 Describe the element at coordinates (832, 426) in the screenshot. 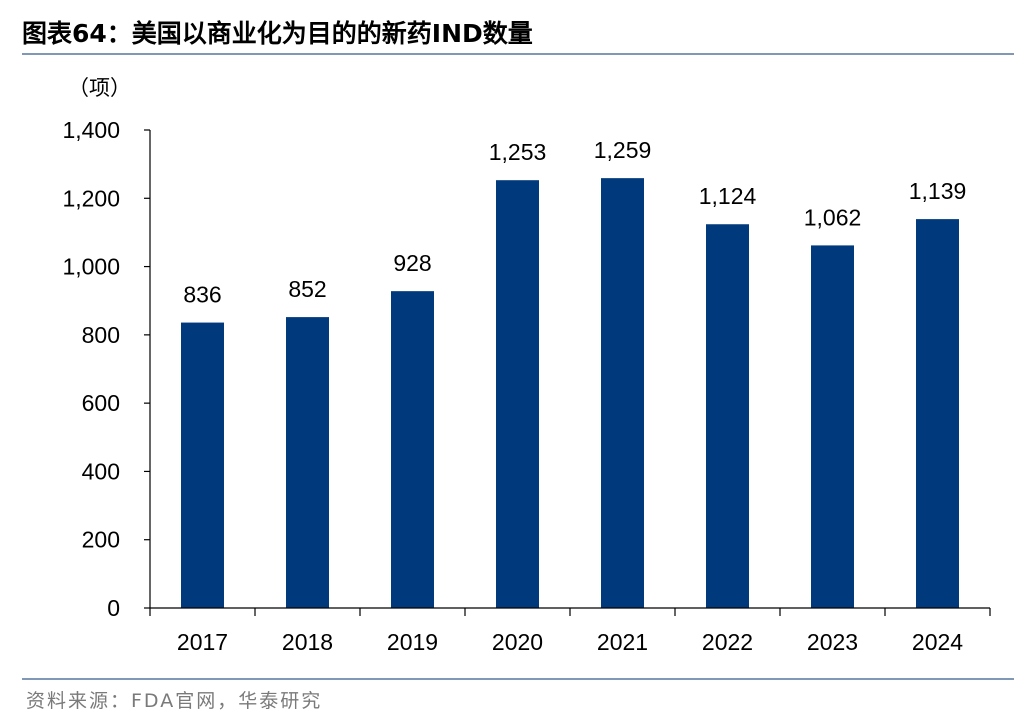

I see `bar-2023` at that location.